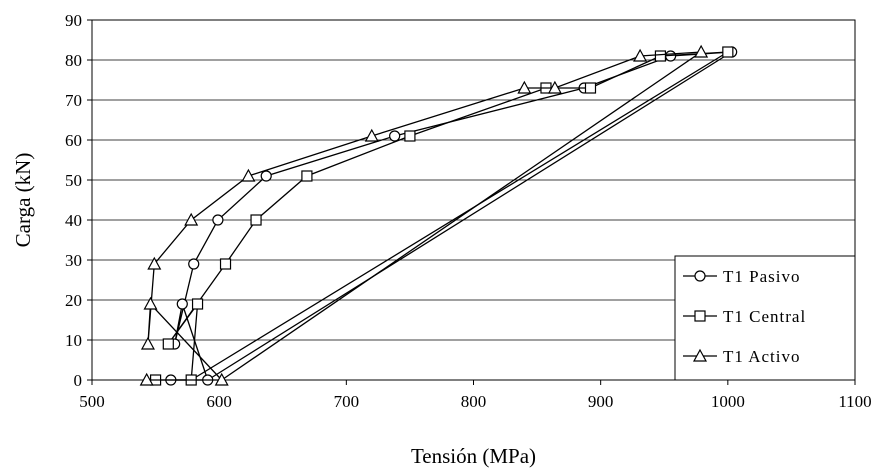  Describe the element at coordinates (601, 401) in the screenshot. I see `x-tick-label: 900` at that location.